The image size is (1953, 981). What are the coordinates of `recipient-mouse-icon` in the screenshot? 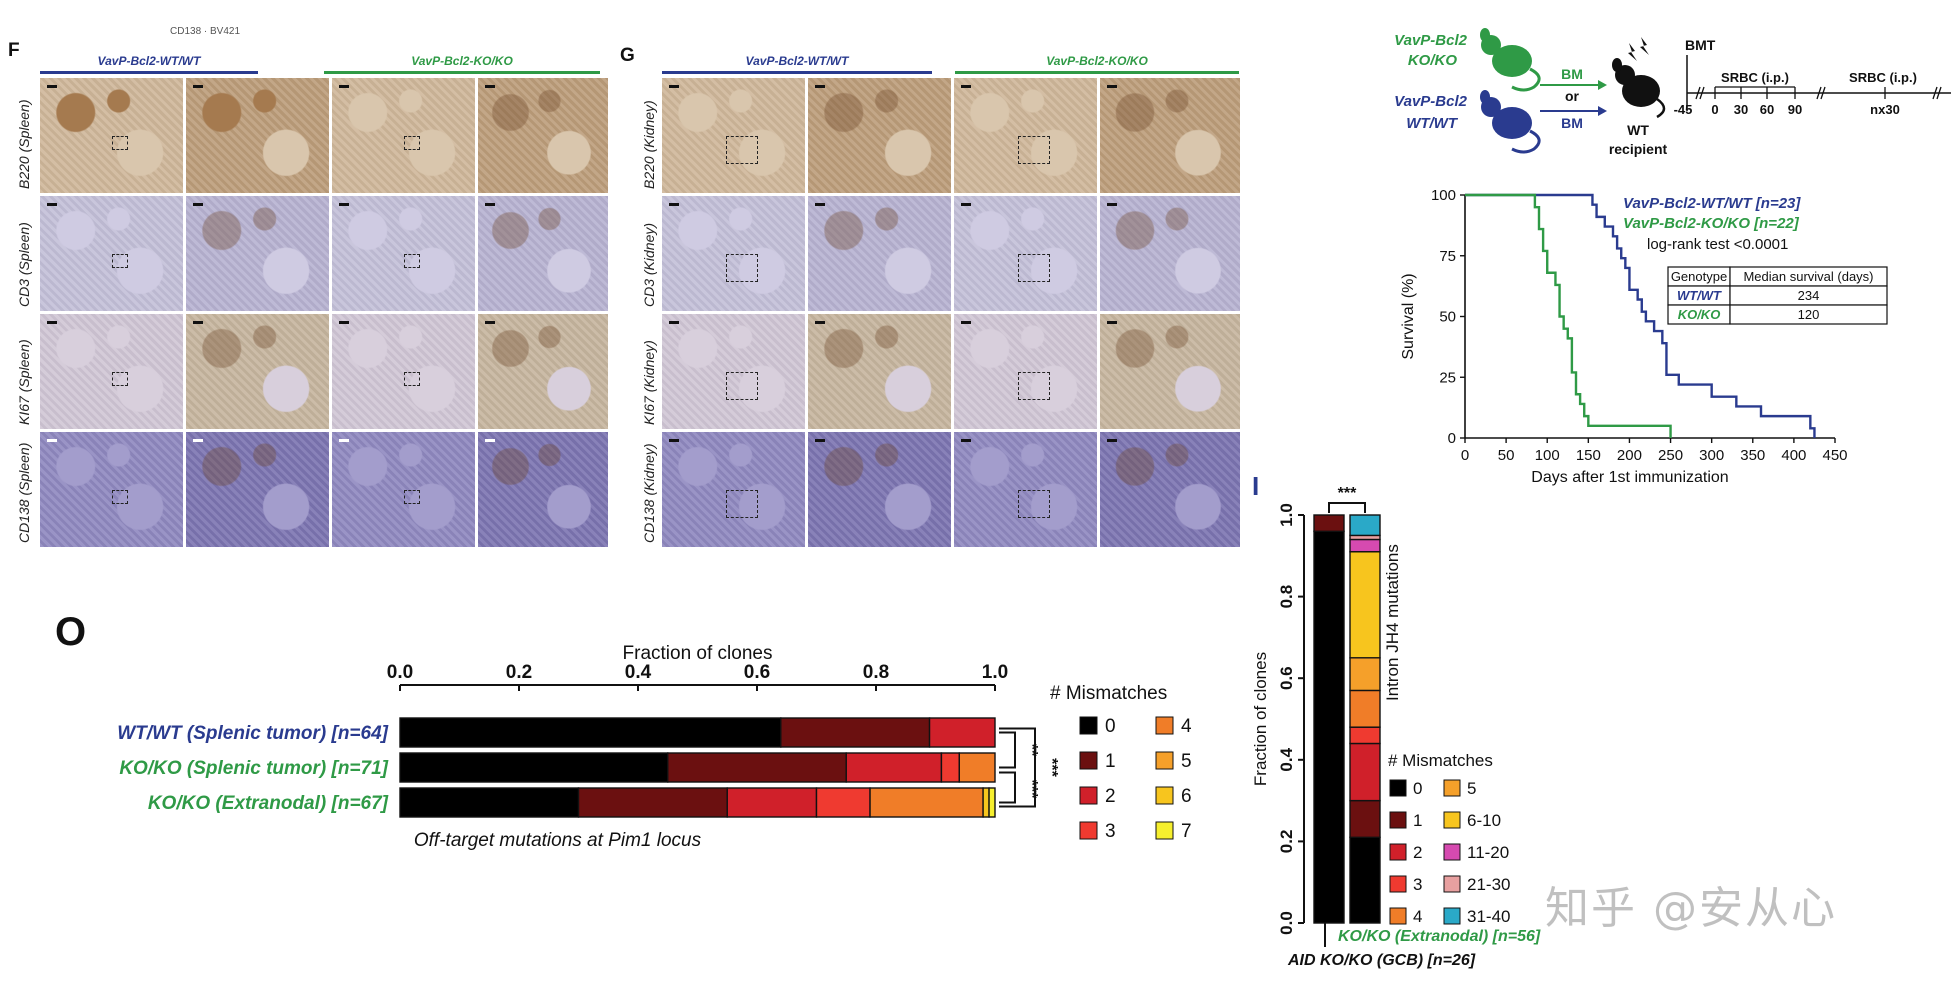 It's located at (1639, 88).